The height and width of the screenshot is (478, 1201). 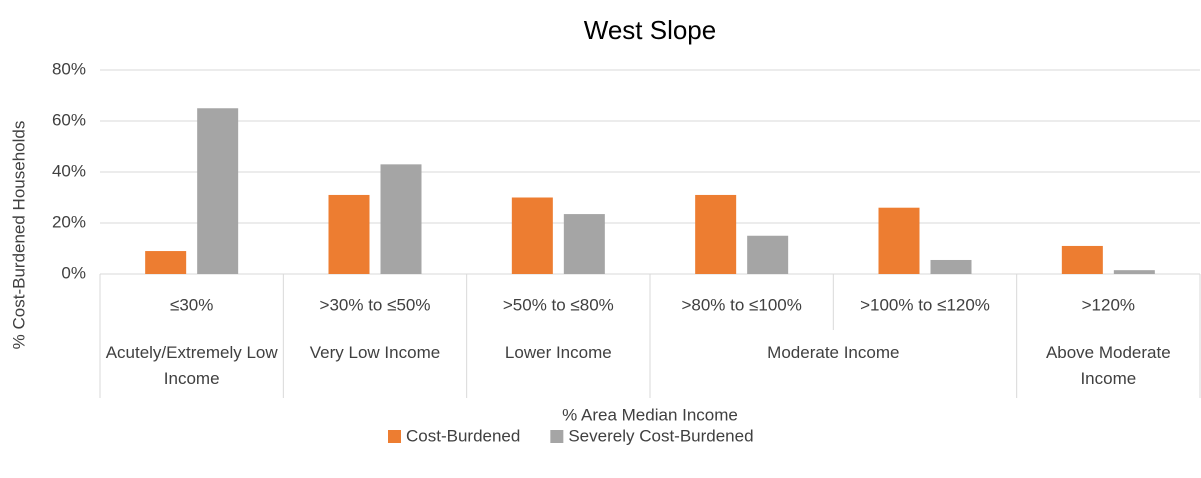 What do you see at coordinates (833, 352) in the screenshot?
I see `group-label: Moderate Income` at bounding box center [833, 352].